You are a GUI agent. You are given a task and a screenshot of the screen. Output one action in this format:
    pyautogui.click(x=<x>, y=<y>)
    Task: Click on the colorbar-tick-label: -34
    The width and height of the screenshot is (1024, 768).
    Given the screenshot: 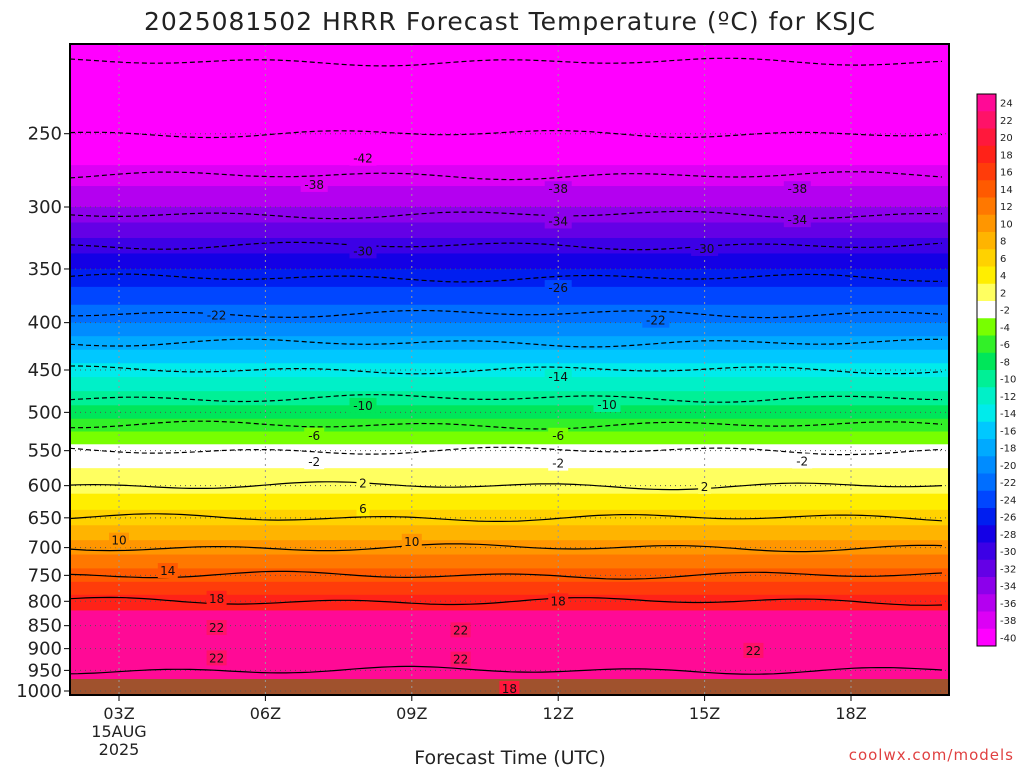 What is the action you would take?
    pyautogui.click(x=1008, y=587)
    